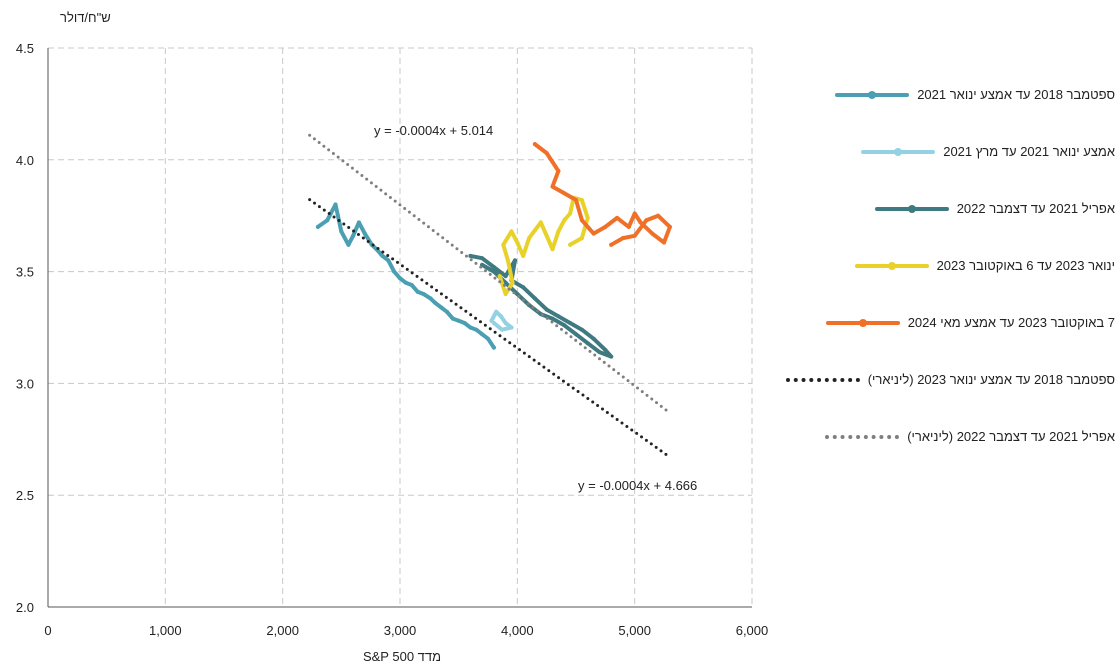  Describe the element at coordinates (752, 630) in the screenshot. I see `x-tick-label: 6,000` at that location.